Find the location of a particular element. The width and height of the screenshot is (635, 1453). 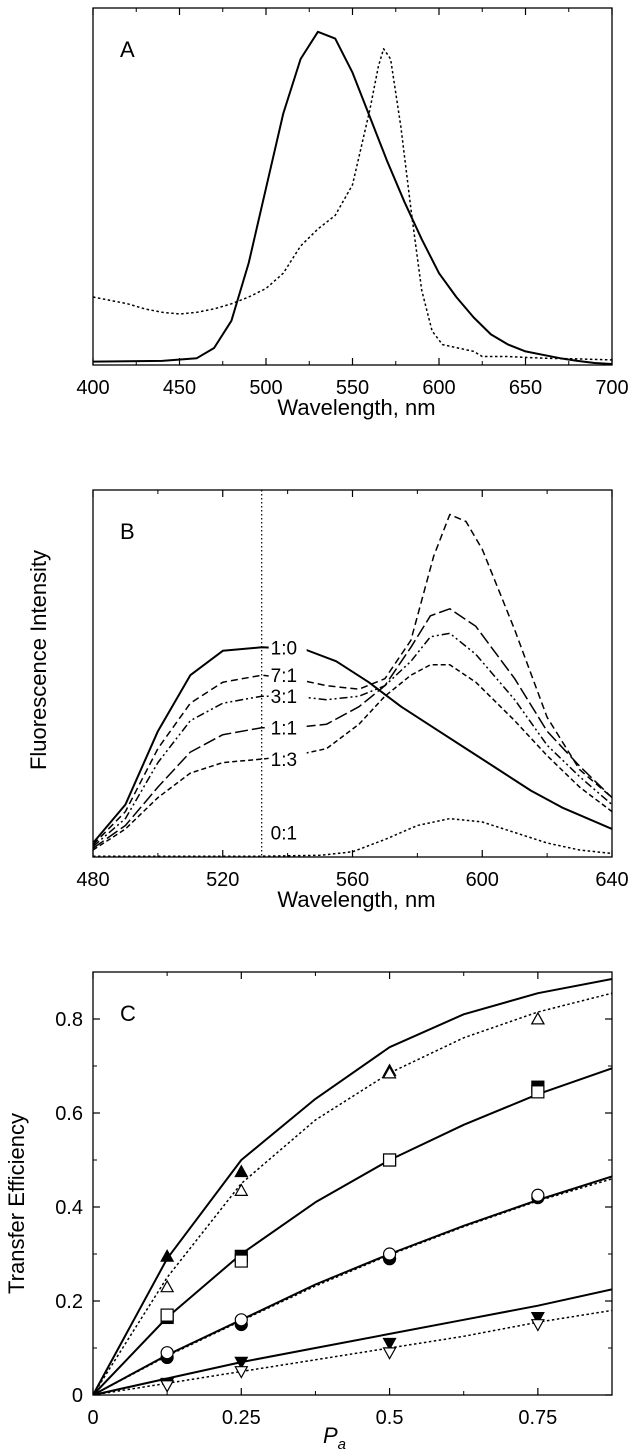

y-tick-label: 0.6 is located at coordinates (69, 1114).